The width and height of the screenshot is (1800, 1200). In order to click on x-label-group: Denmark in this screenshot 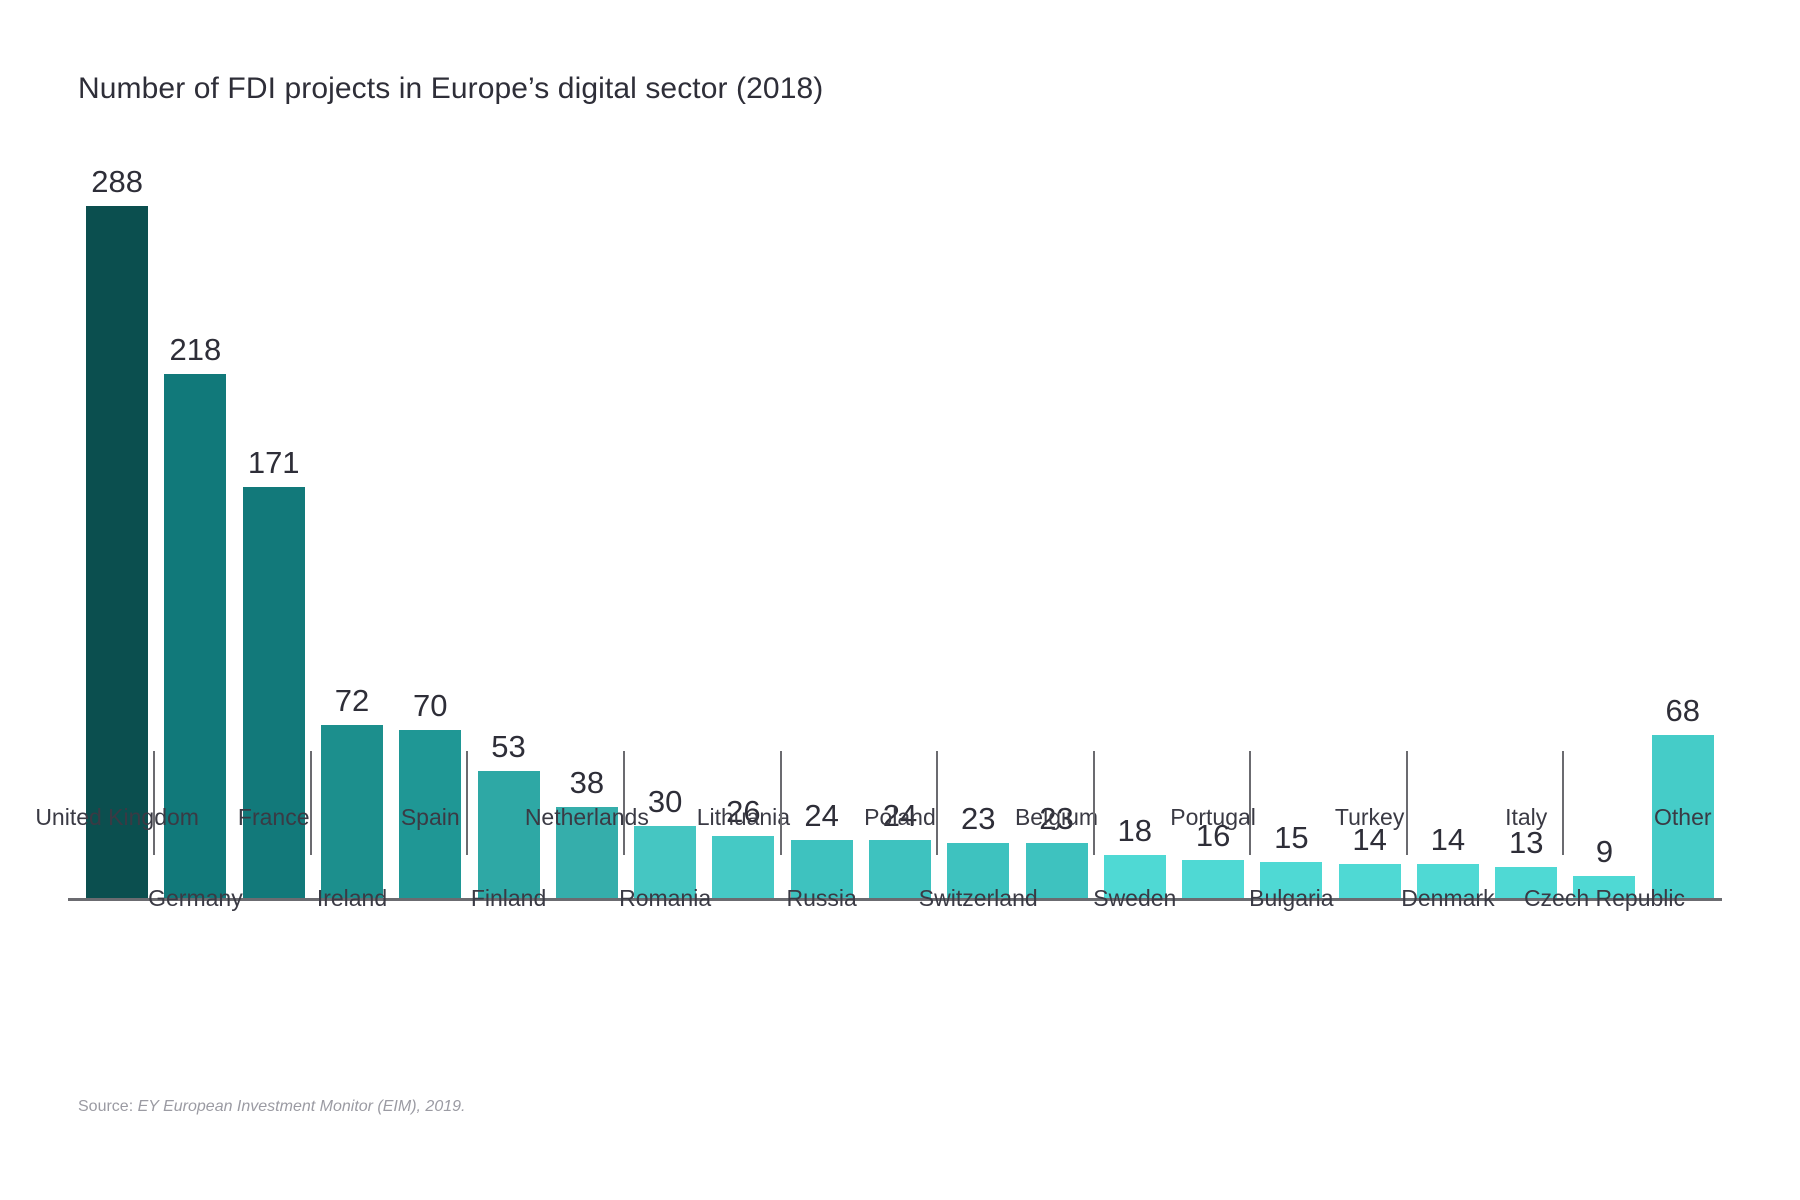, I will do `click(1448, 866)`.